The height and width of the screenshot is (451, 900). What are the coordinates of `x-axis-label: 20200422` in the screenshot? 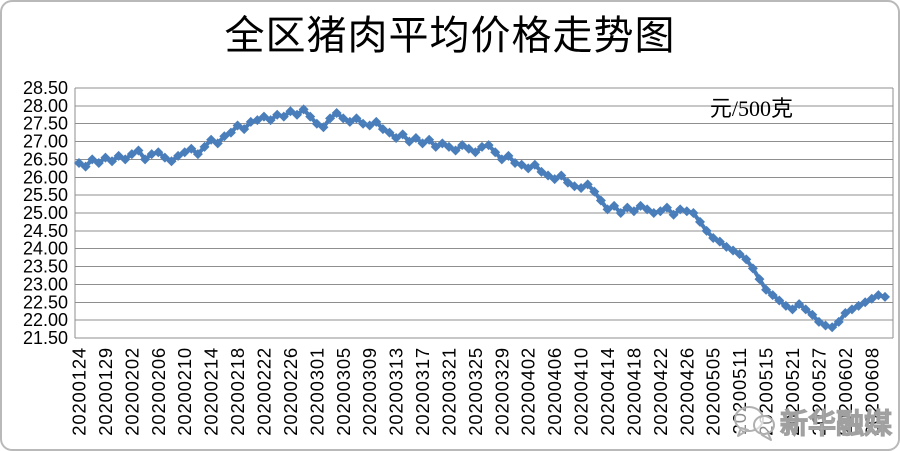 It's located at (660, 391).